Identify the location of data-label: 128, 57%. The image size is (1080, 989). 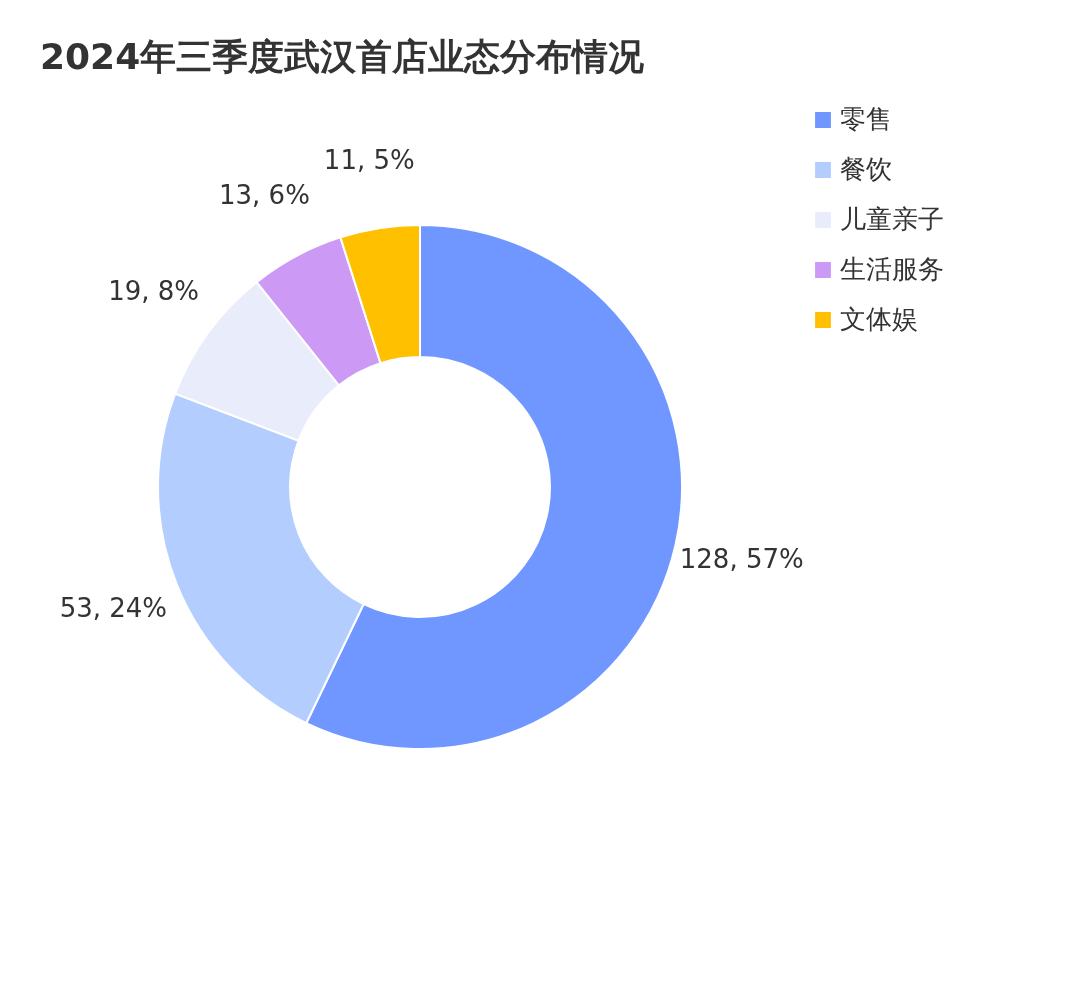
(741, 559).